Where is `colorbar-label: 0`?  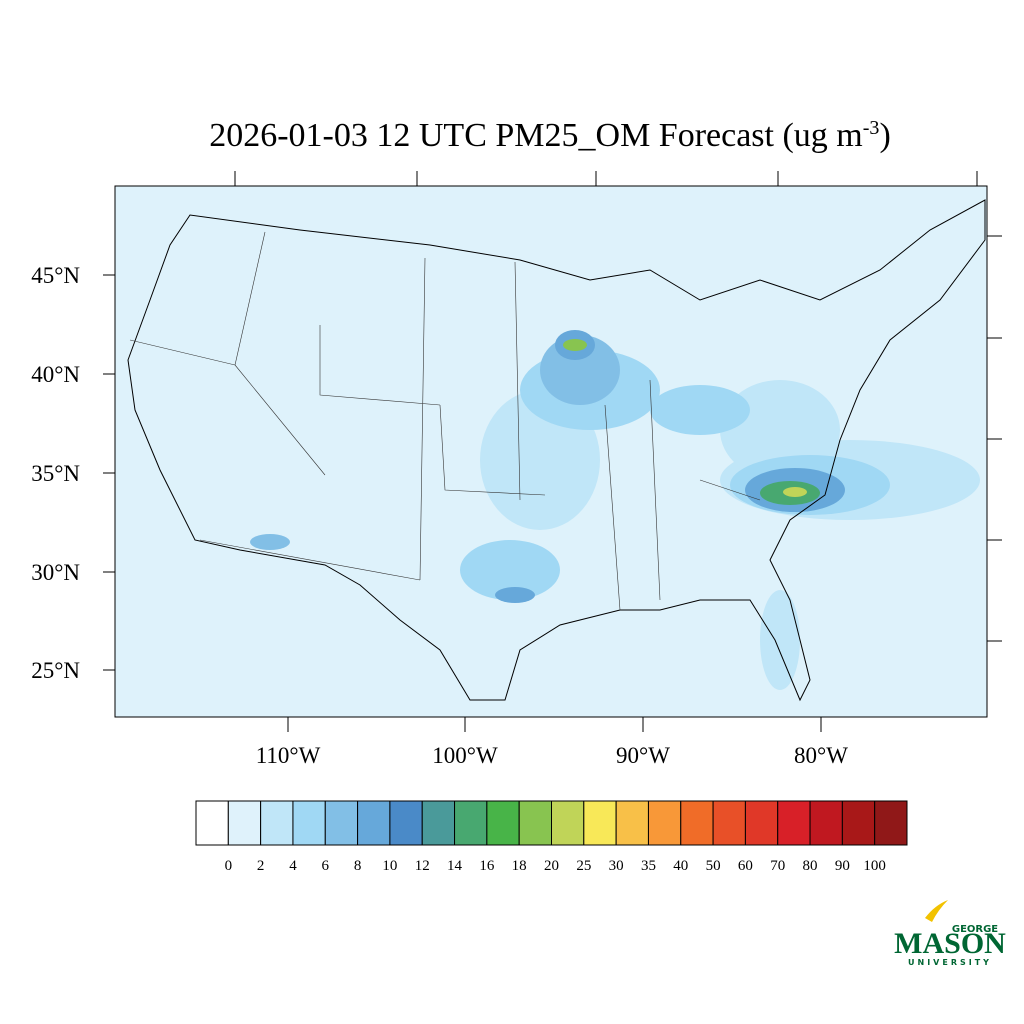 colorbar-label: 0 is located at coordinates (229, 866).